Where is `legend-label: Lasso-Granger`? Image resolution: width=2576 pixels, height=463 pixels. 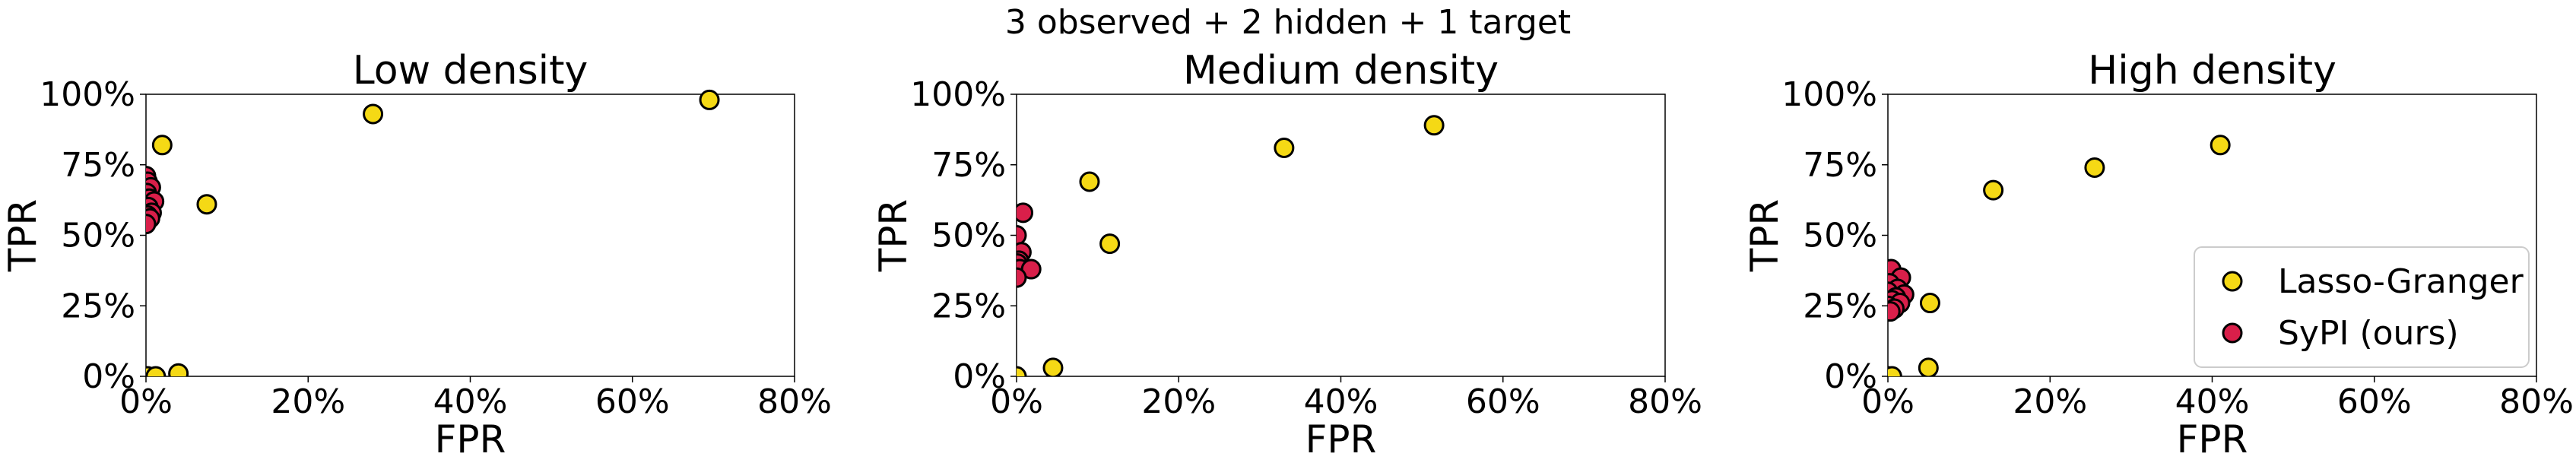
legend-label: Lasso-Granger is located at coordinates (2401, 281).